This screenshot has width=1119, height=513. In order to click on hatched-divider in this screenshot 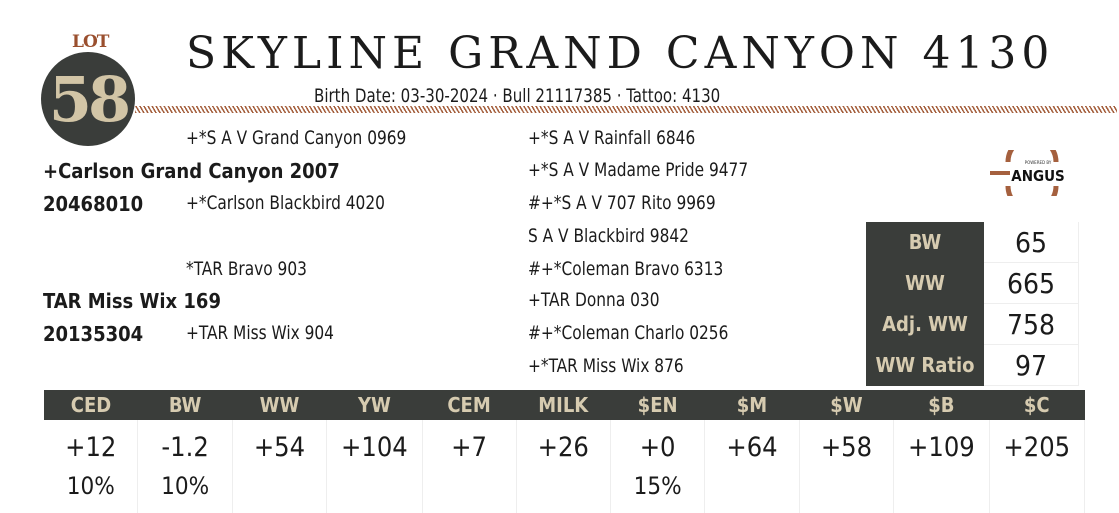, I will do `click(626, 109)`.